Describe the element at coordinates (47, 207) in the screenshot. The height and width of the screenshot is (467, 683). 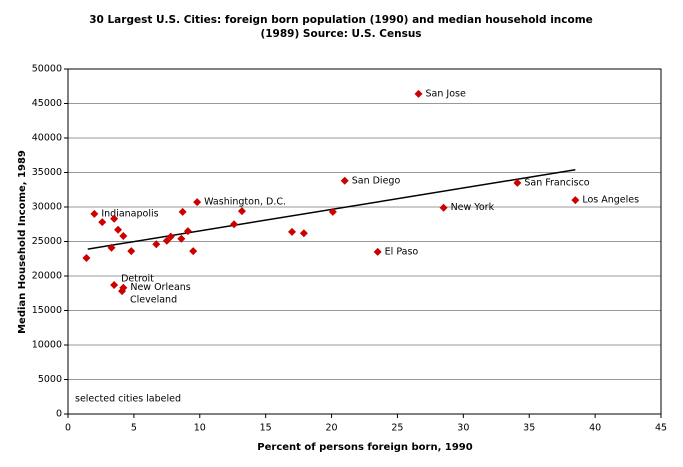
I see `y-tick-label: 30000` at that location.